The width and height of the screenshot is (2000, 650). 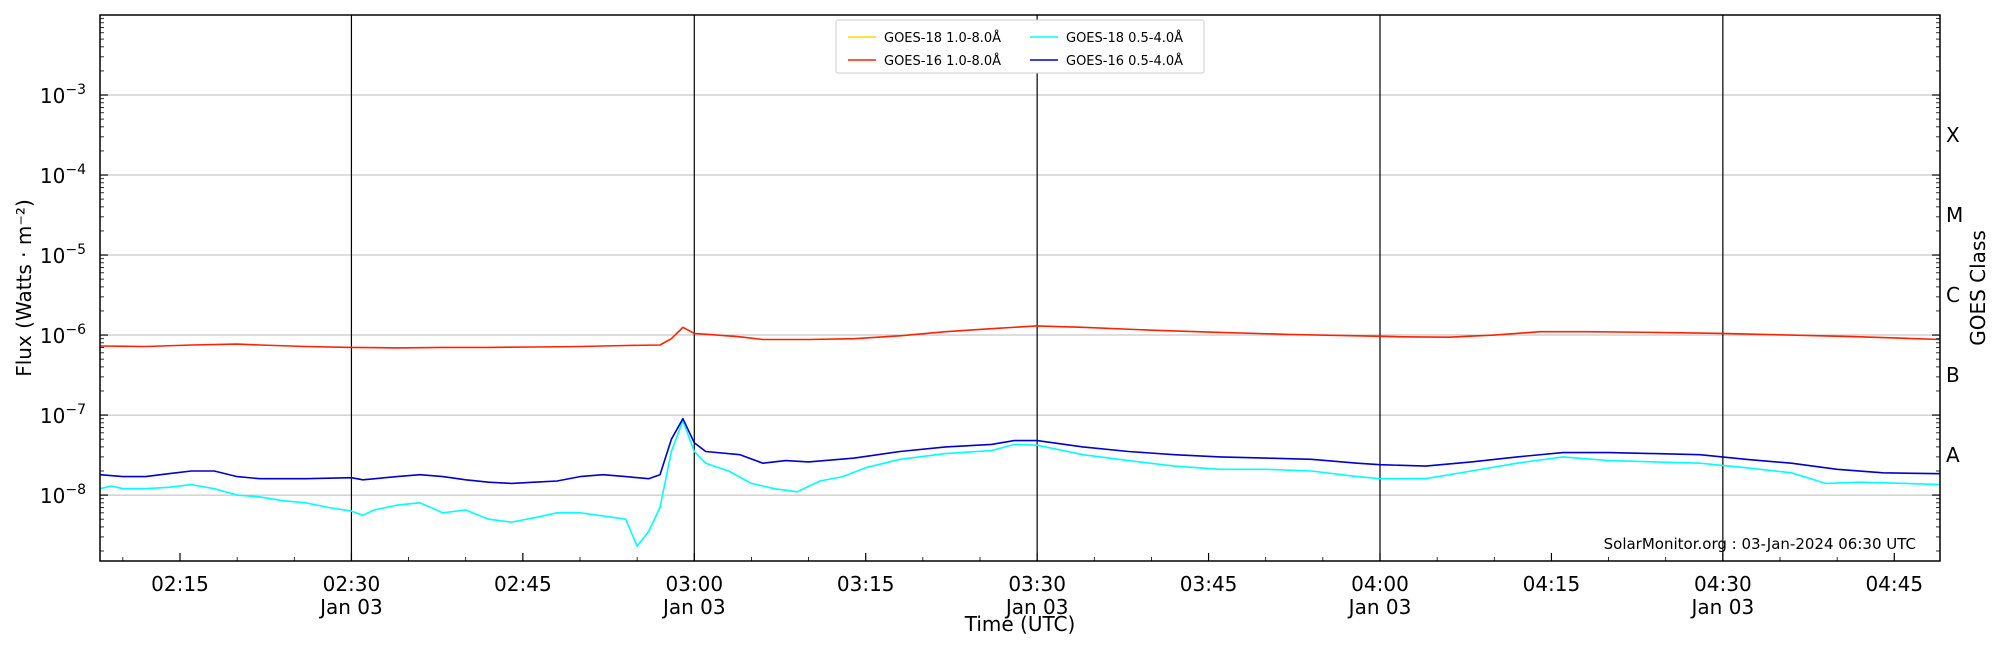 I want to click on legend-label: GOES-16 0.5-4.0Å, so click(x=1124, y=61).